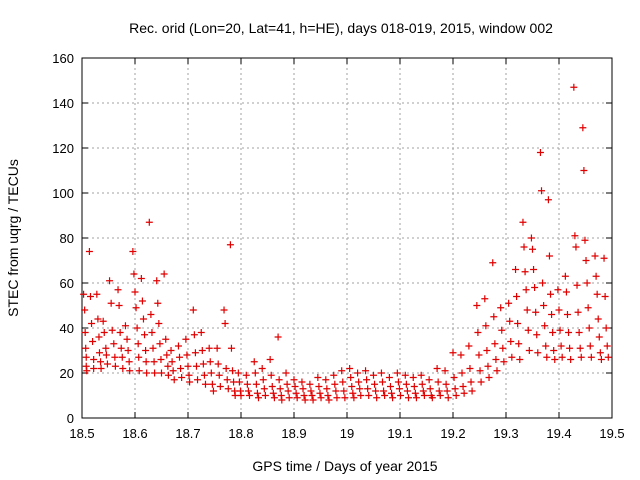 The image size is (640, 480). Describe the element at coordinates (187, 433) in the screenshot. I see `x-tick-label: 18.7` at that location.